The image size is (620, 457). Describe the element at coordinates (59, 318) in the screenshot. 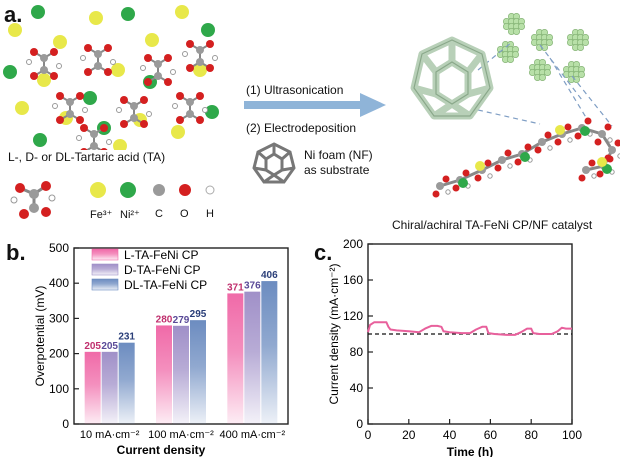

I see `y-tick-label: 300` at that location.